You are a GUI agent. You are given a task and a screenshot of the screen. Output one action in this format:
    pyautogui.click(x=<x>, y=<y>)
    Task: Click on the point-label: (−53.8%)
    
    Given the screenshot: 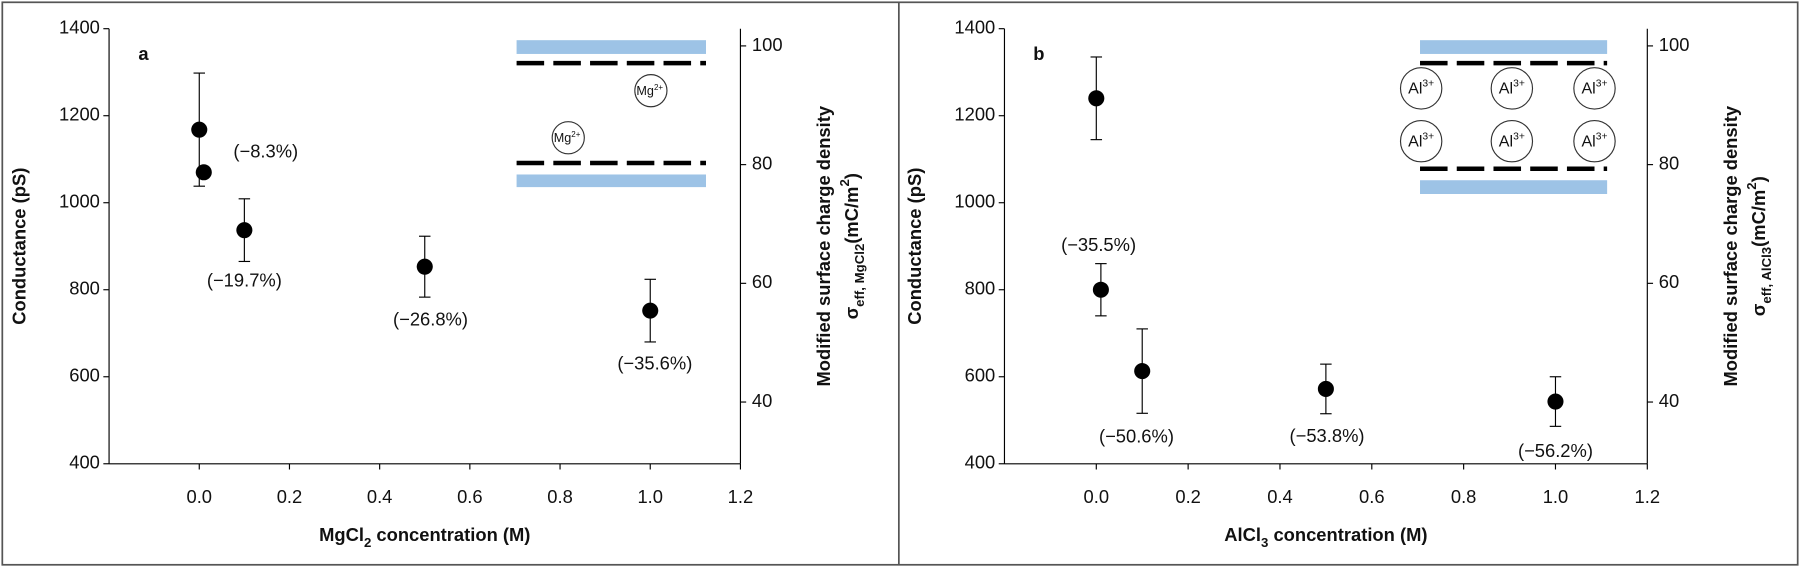 What is the action you would take?
    pyautogui.click(x=1327, y=435)
    